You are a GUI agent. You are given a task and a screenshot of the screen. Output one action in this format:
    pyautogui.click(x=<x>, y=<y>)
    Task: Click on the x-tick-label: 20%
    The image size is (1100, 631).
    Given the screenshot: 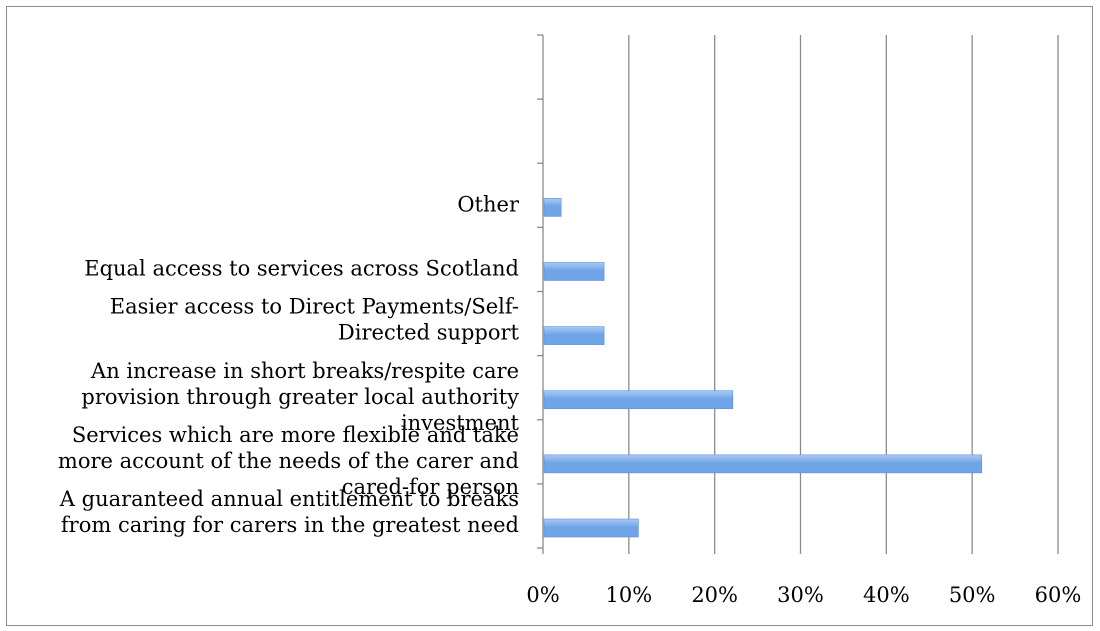 What is the action you would take?
    pyautogui.click(x=714, y=595)
    